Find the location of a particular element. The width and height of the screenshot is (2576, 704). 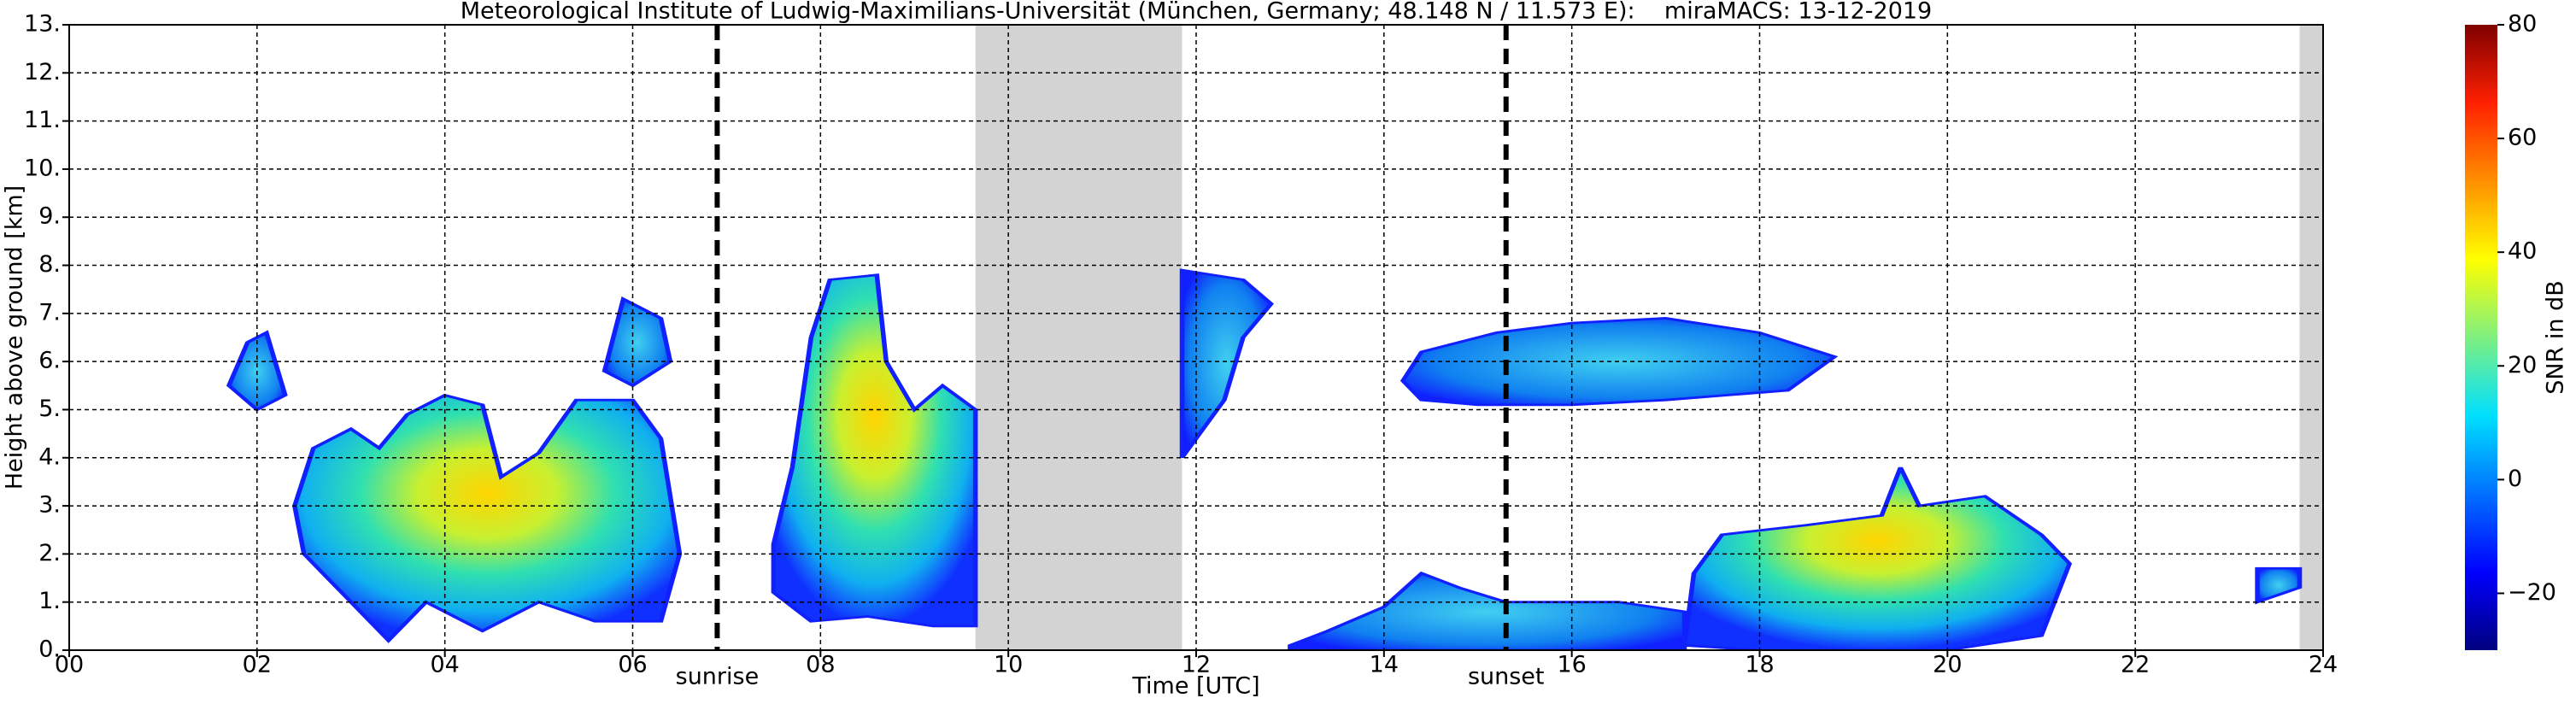

y-tick-label: 8. is located at coordinates (49, 264).